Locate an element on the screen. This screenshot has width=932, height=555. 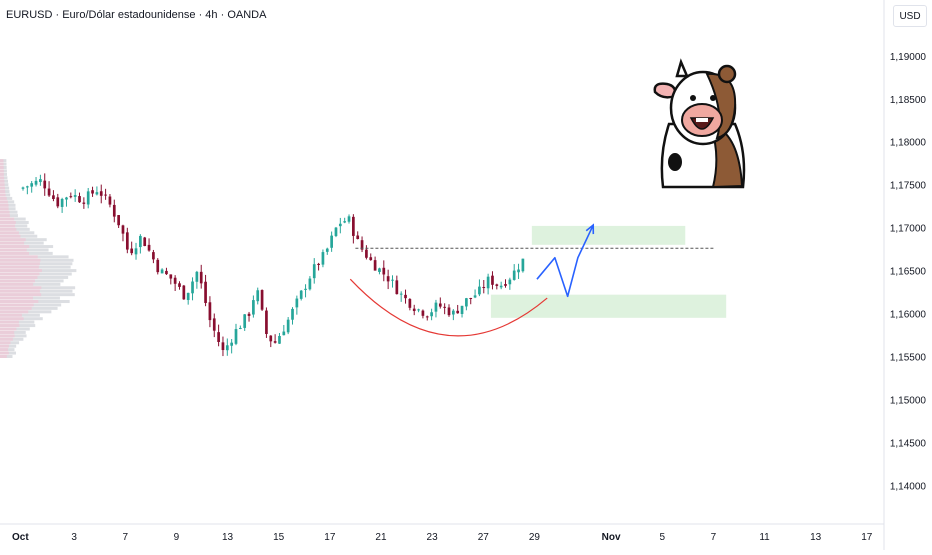
time-tick-label: 23 is located at coordinates (433, 537).